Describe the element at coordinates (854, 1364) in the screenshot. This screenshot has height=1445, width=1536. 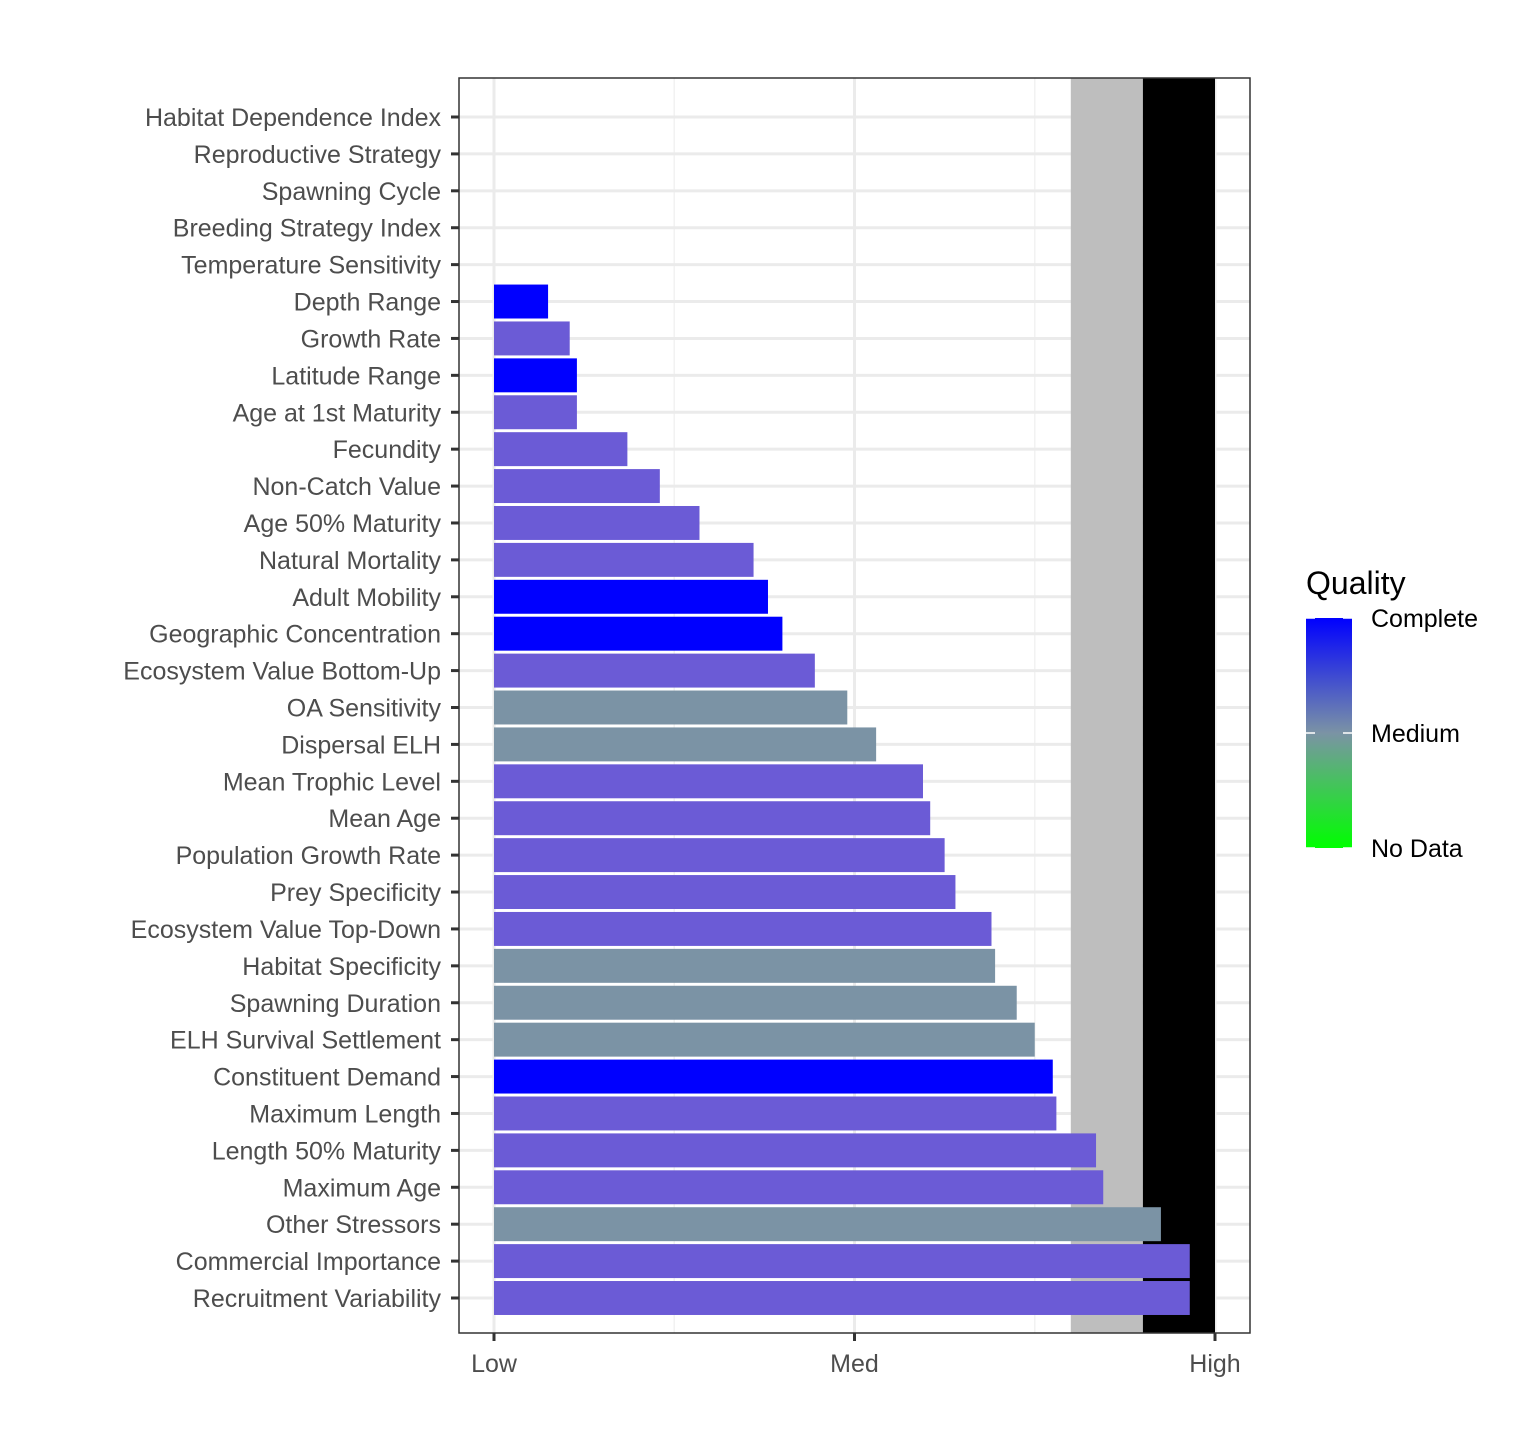
I see `x-tick-label: Med` at that location.